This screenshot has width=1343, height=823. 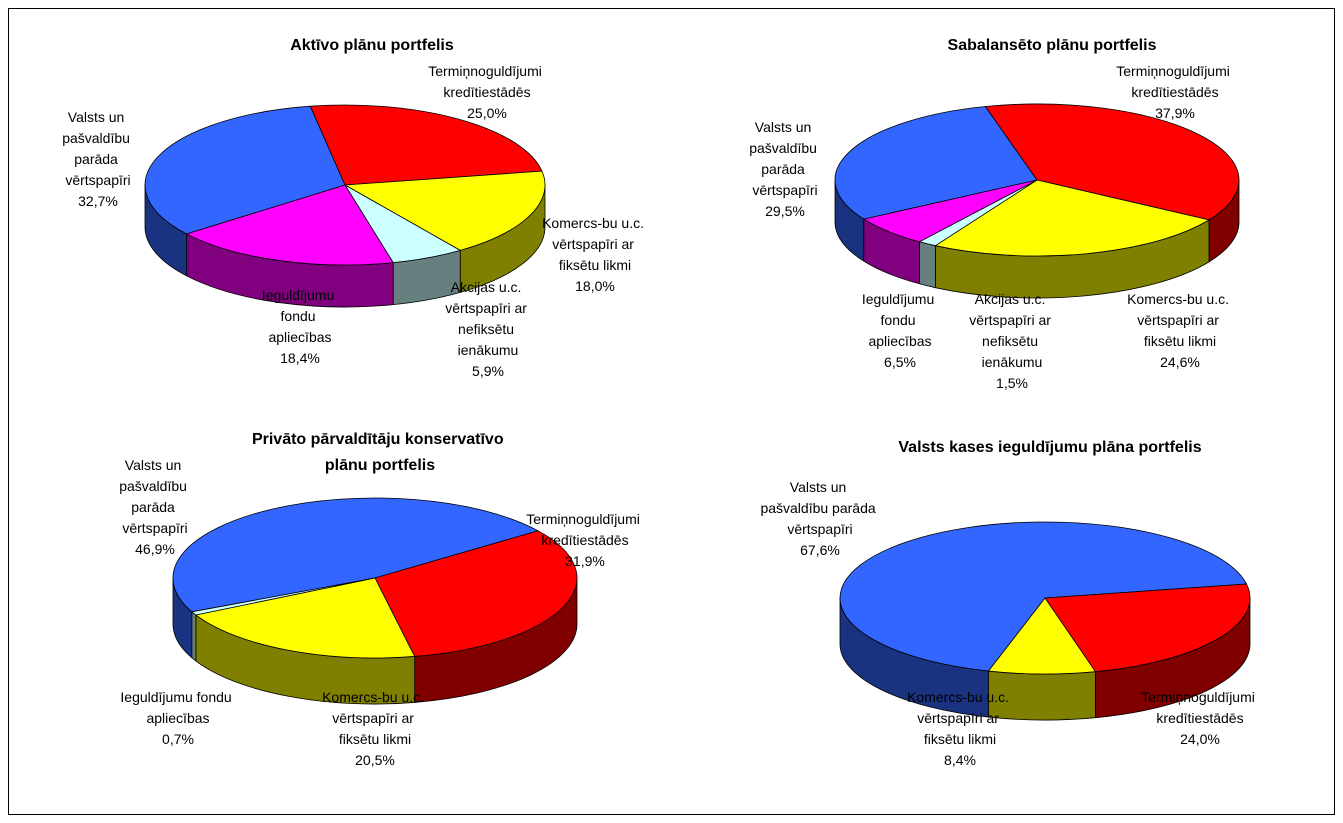 What do you see at coordinates (900, 362) in the screenshot?
I see `value-label: 6,5%` at bounding box center [900, 362].